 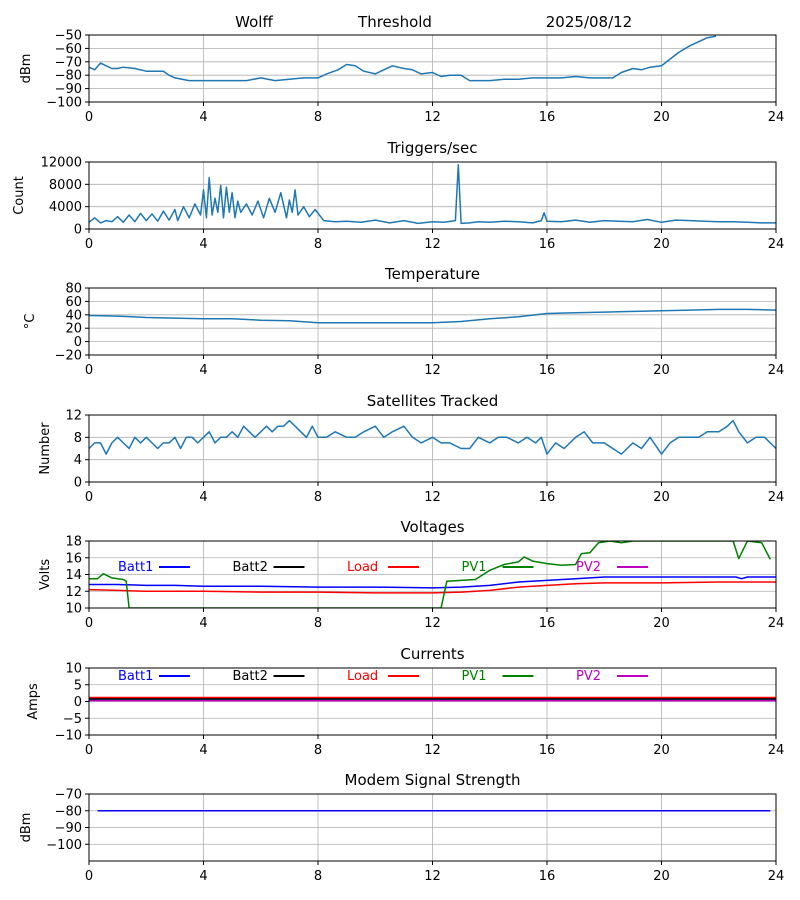 I want to click on y-tick-label: 16, so click(x=73, y=558).